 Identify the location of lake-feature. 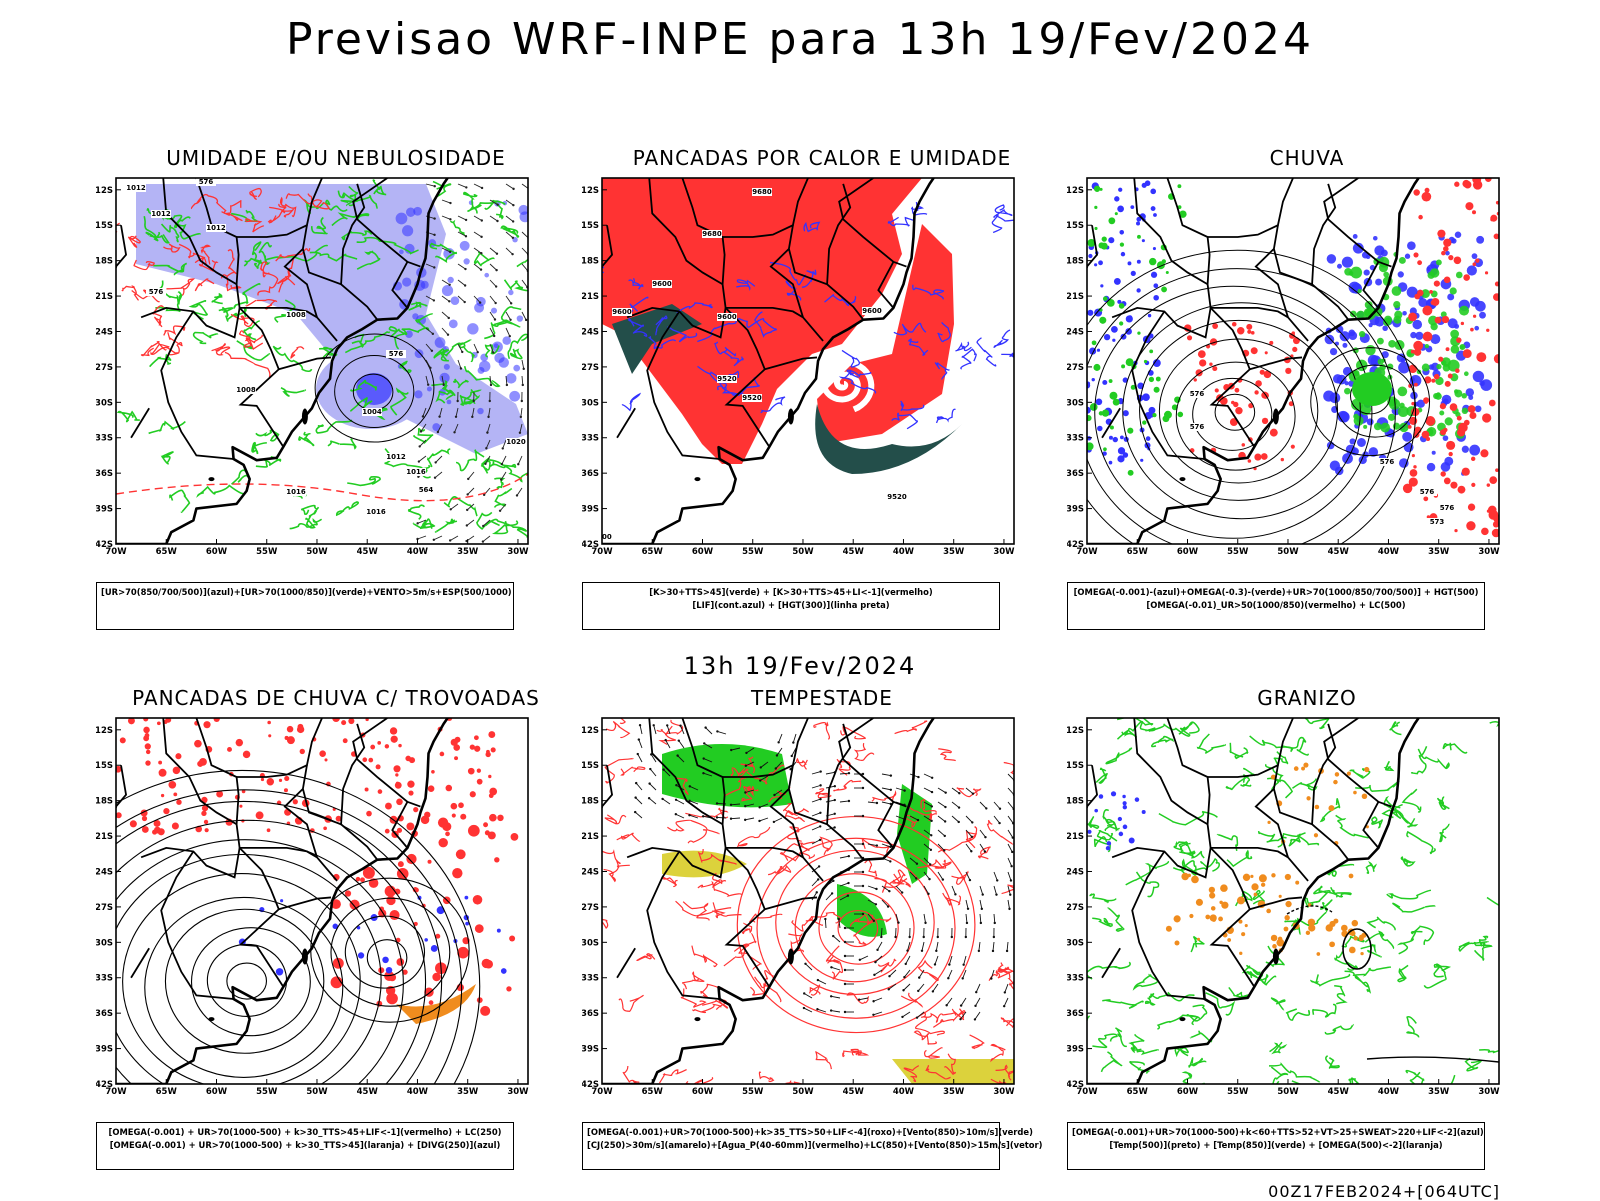
(211, 479).